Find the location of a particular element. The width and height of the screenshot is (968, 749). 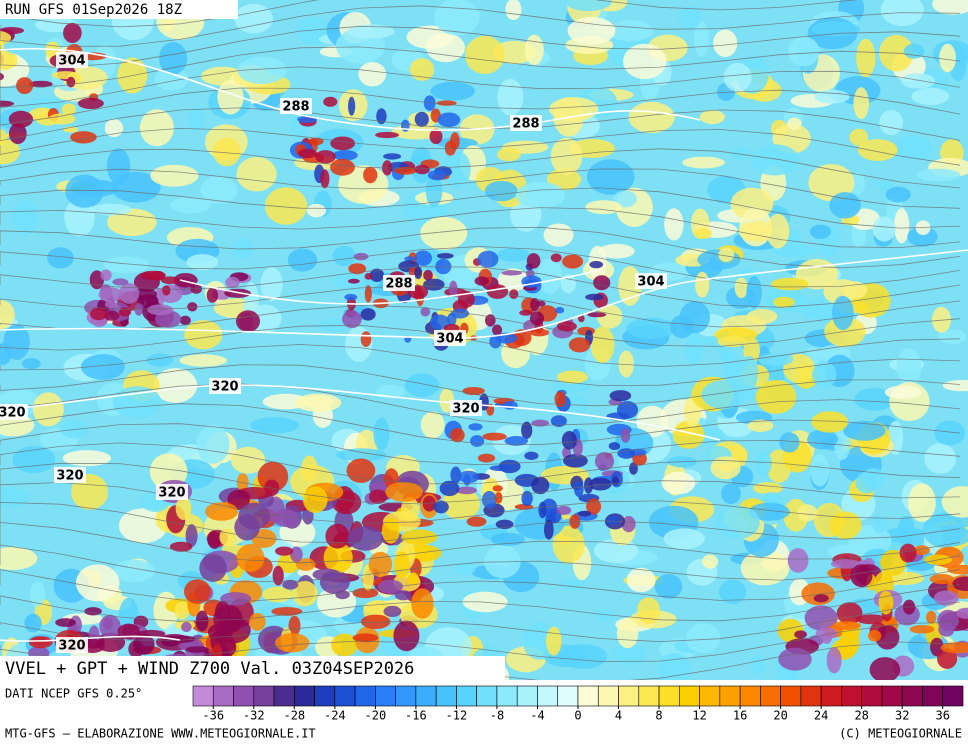

colorbar-tick-label: -28 is located at coordinates (294, 716).